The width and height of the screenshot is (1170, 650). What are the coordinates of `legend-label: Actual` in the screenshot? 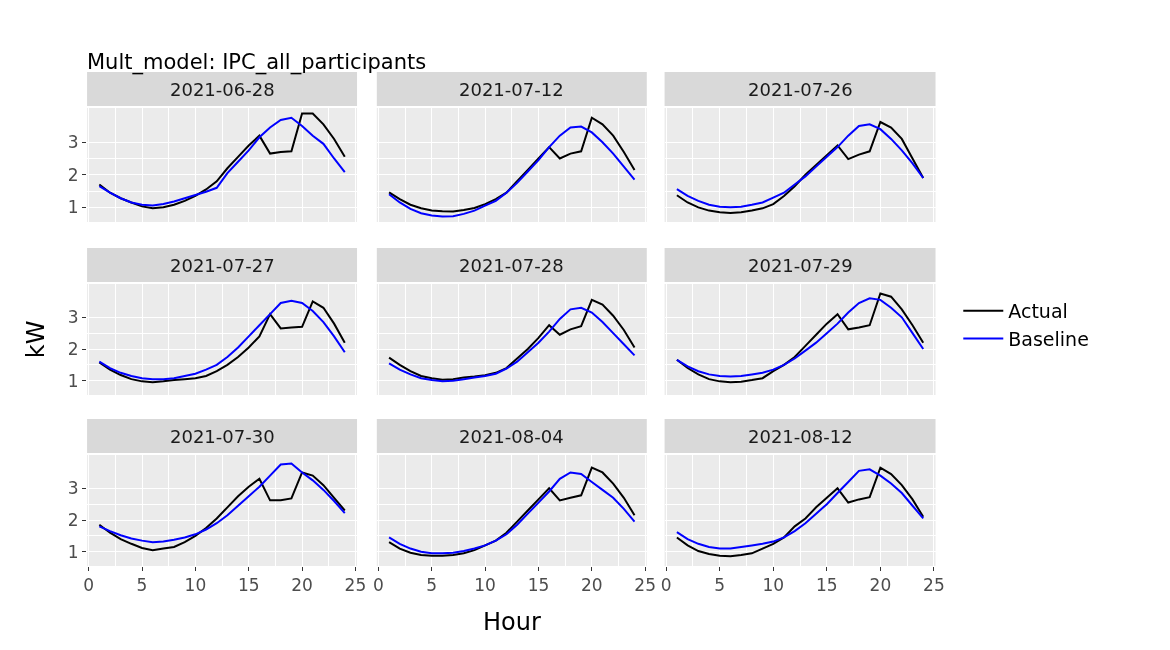 It's located at (1038, 311).